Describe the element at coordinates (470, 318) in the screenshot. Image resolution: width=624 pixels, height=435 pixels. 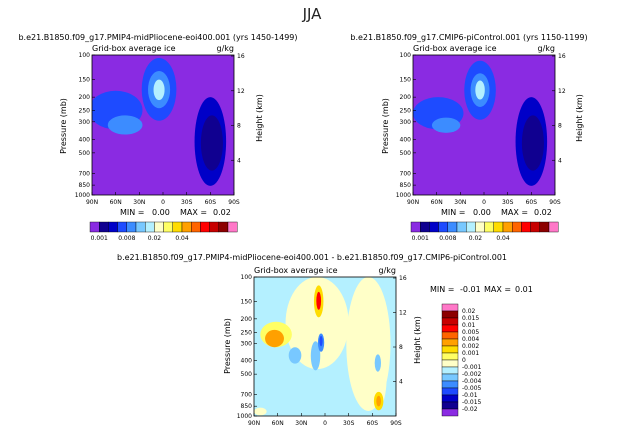
I see `colorbar-label: 0.015` at that location.